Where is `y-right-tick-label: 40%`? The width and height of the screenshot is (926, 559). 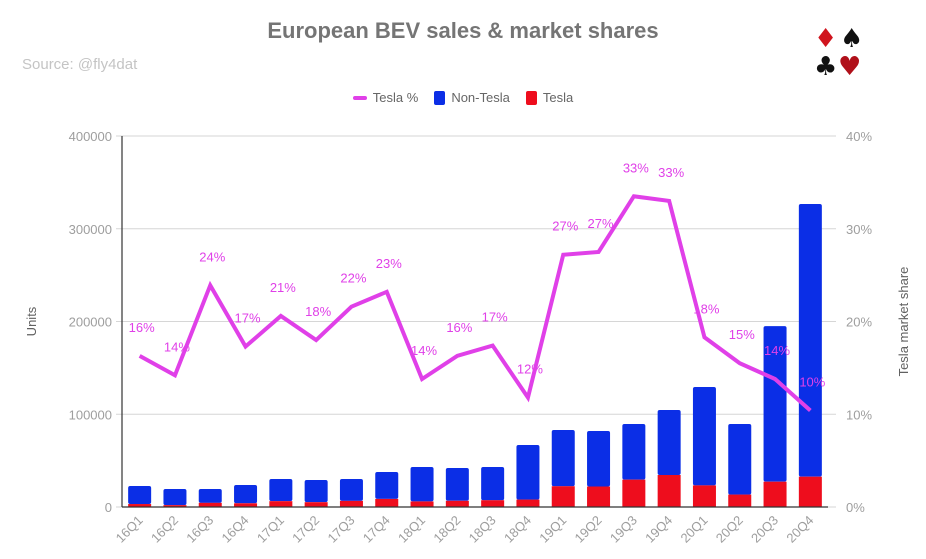
y-right-tick-label: 40% is located at coordinates (859, 136).